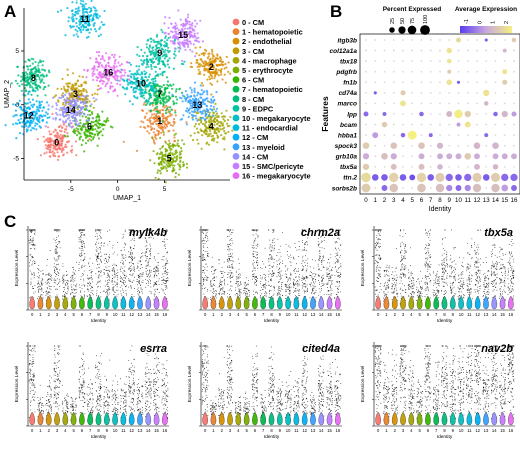 This screenshot has height=454, width=520. Describe the element at coordinates (10, 11) in the screenshot. I see `panel-a-letter: A` at that location.